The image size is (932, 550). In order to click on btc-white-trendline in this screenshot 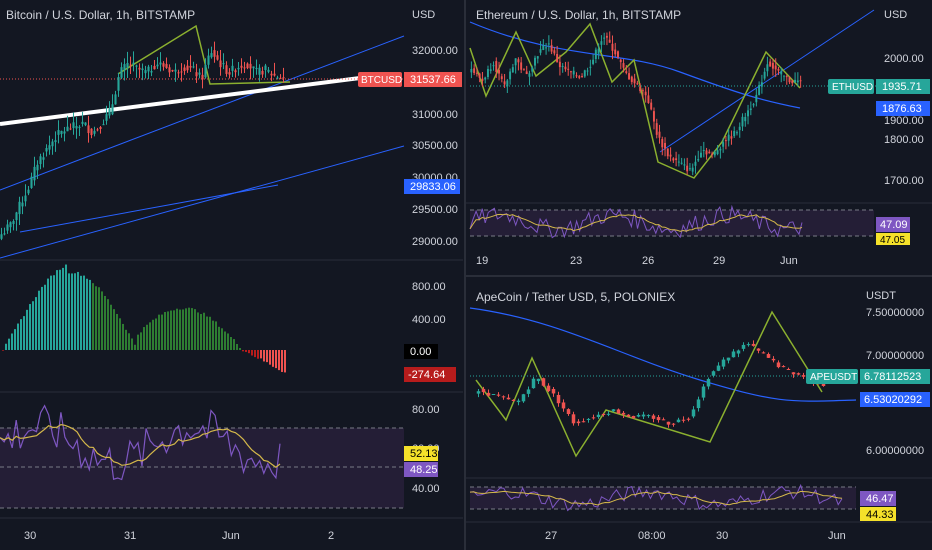, I will do `click(180, 101)`.